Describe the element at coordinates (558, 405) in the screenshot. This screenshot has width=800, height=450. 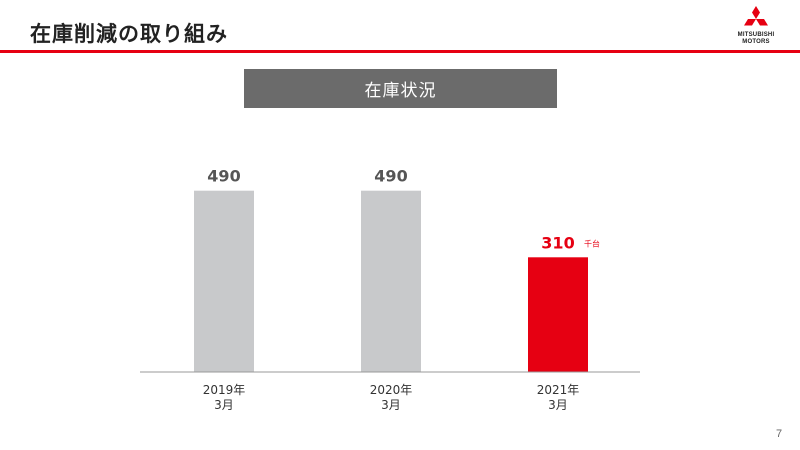
I see `category-label-2-1: 3月` at that location.